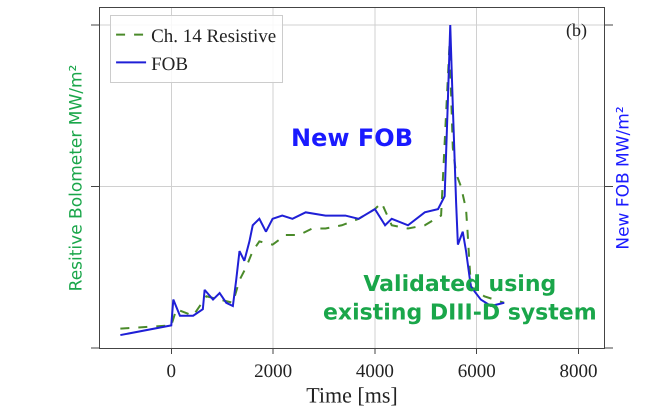  I want to click on x-tick-label: 2000, so click(273, 371).